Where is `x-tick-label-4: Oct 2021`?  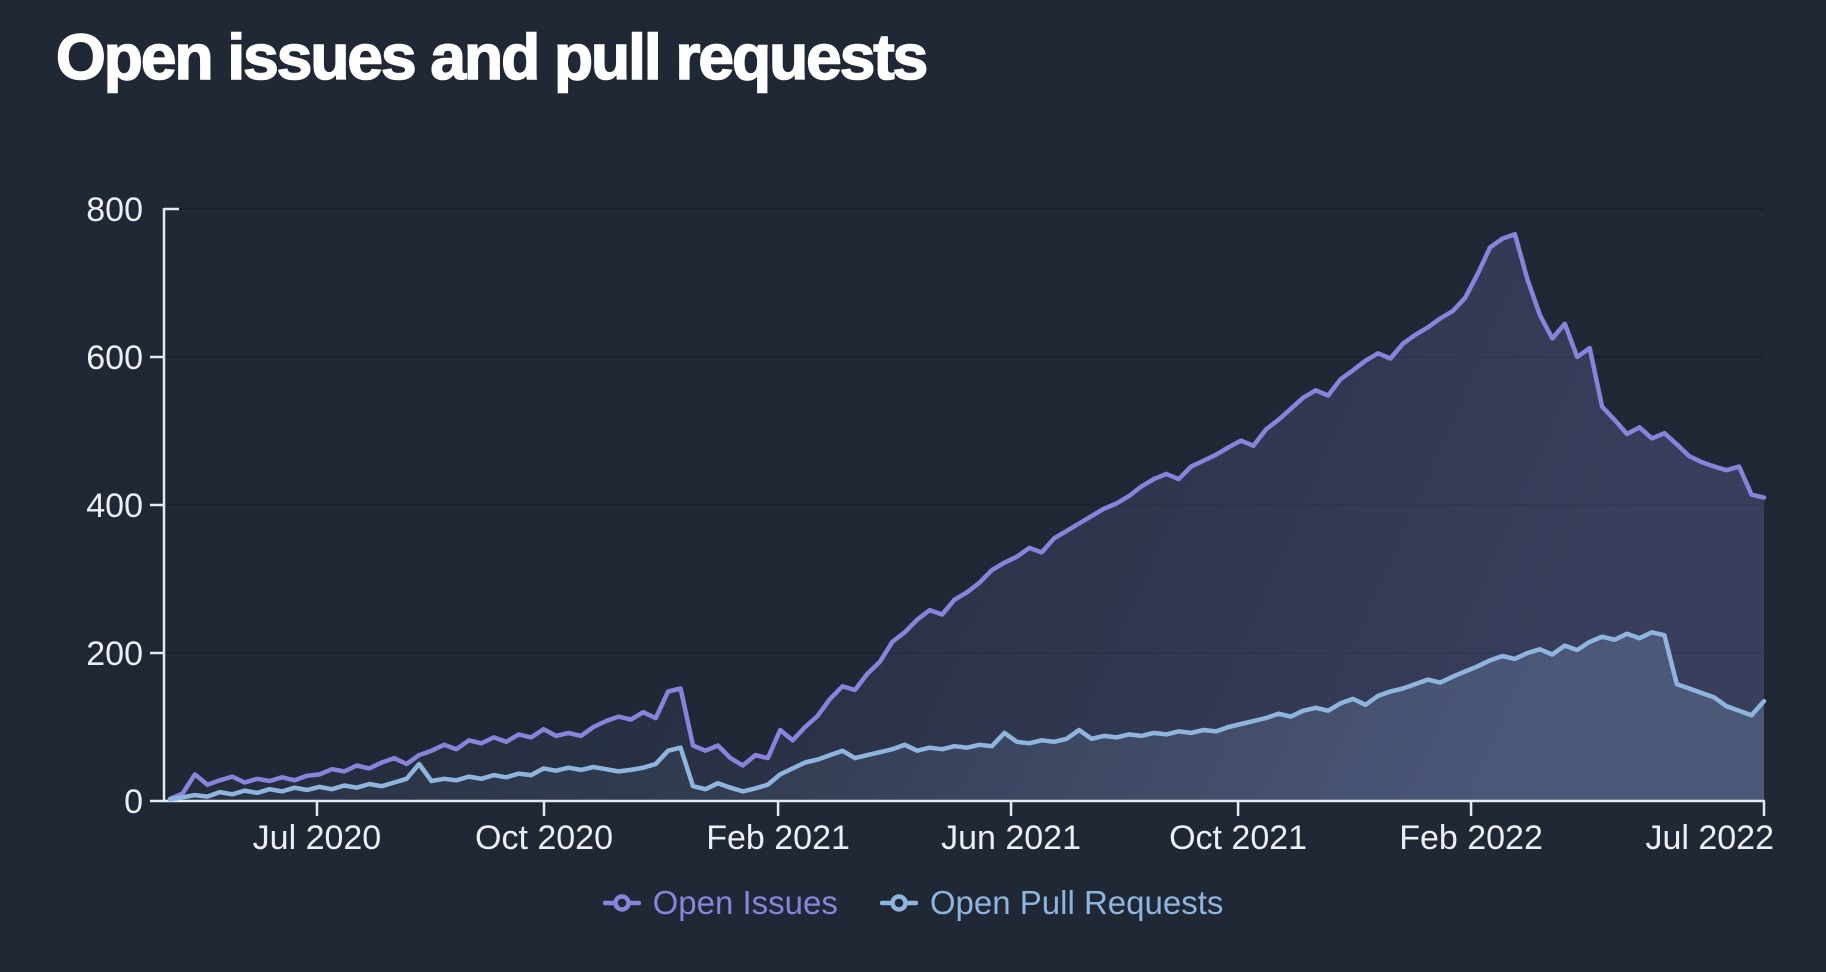
x-tick-label-4: Oct 2021 is located at coordinates (1238, 838).